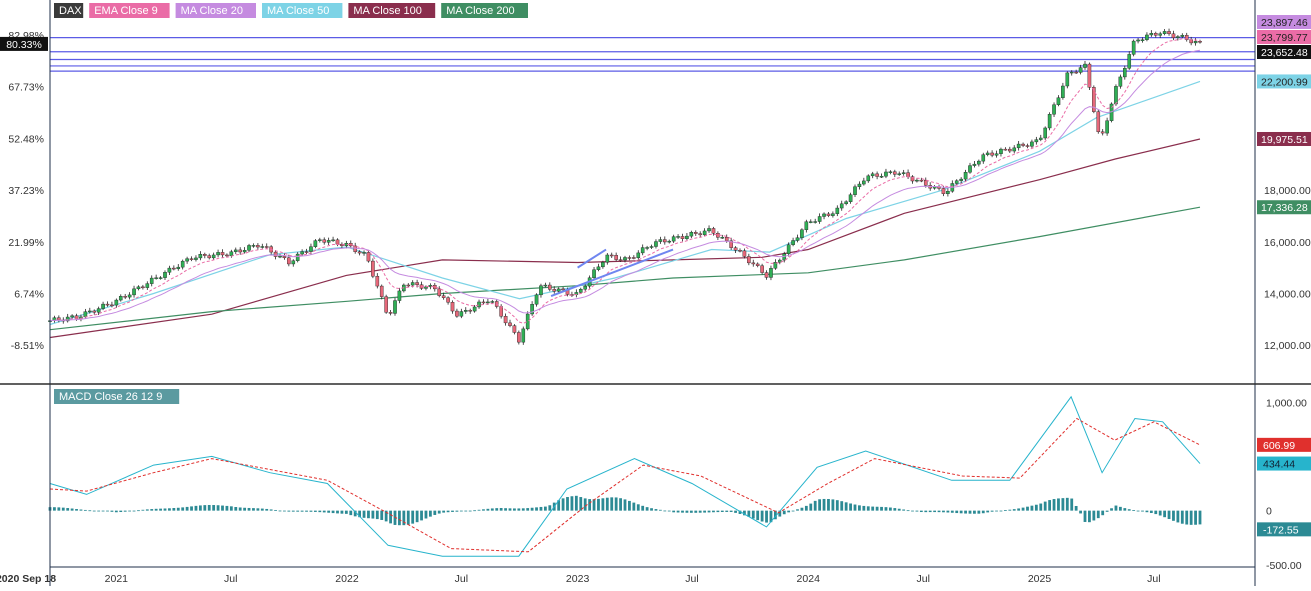  I want to click on percent-tick-label: 52.48%, so click(26, 139).